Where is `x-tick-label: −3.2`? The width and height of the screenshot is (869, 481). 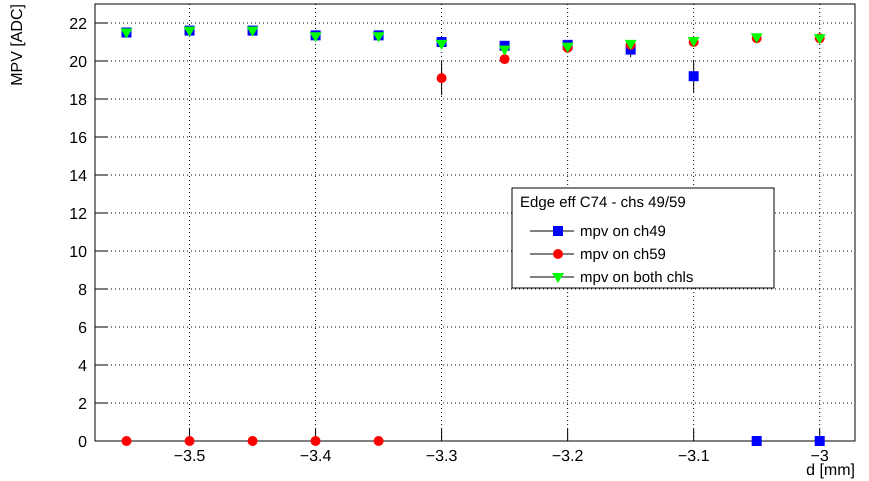 x-tick-label: −3.2 is located at coordinates (568, 456).